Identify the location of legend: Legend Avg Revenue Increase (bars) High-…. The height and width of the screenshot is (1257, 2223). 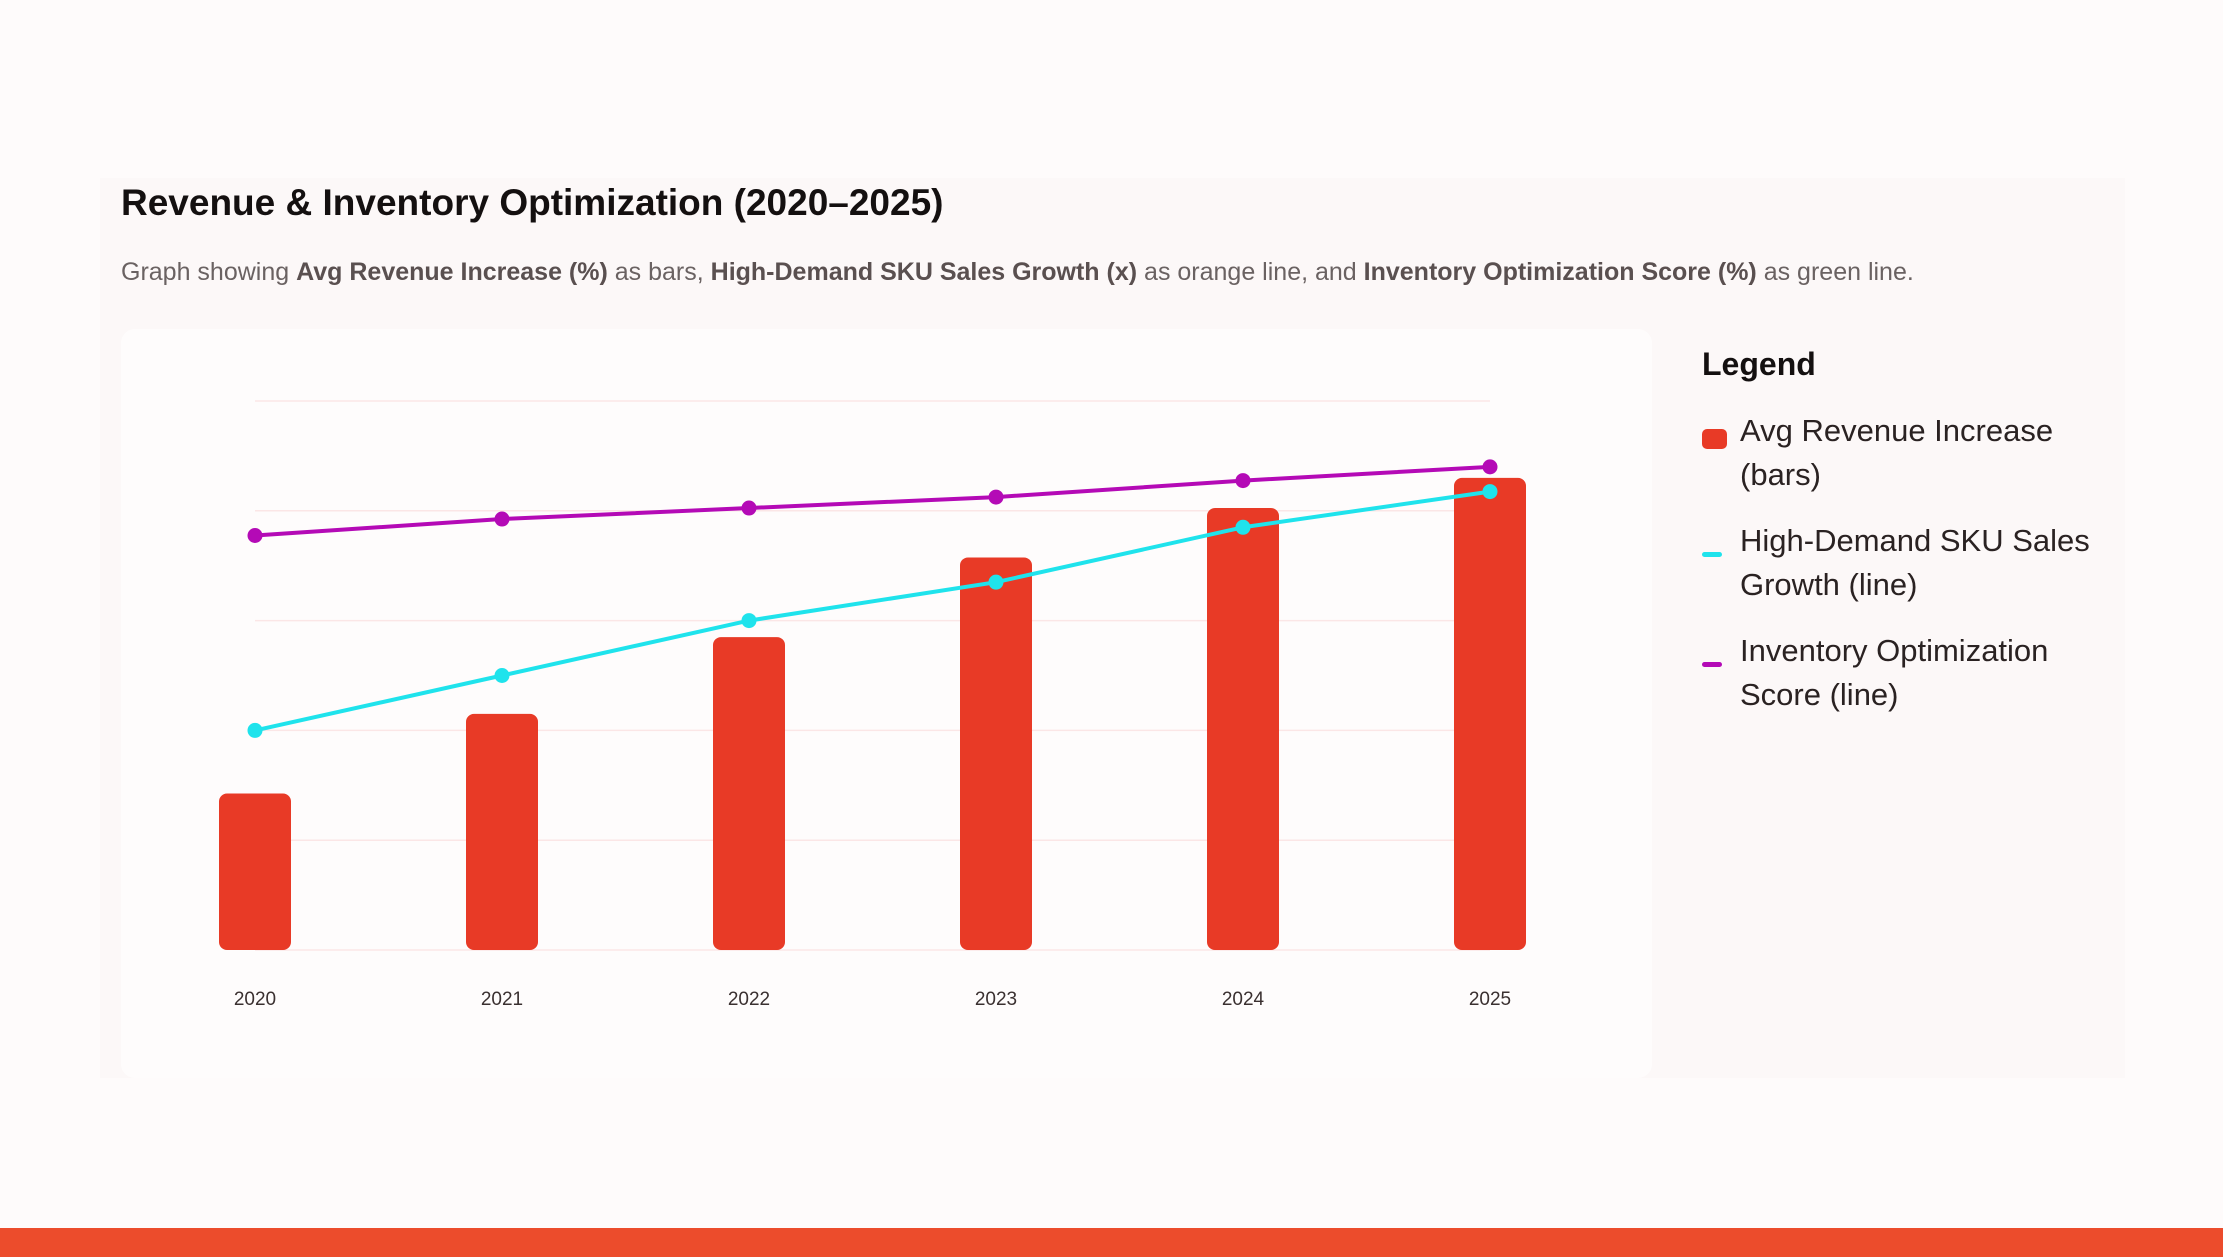
(1907, 542).